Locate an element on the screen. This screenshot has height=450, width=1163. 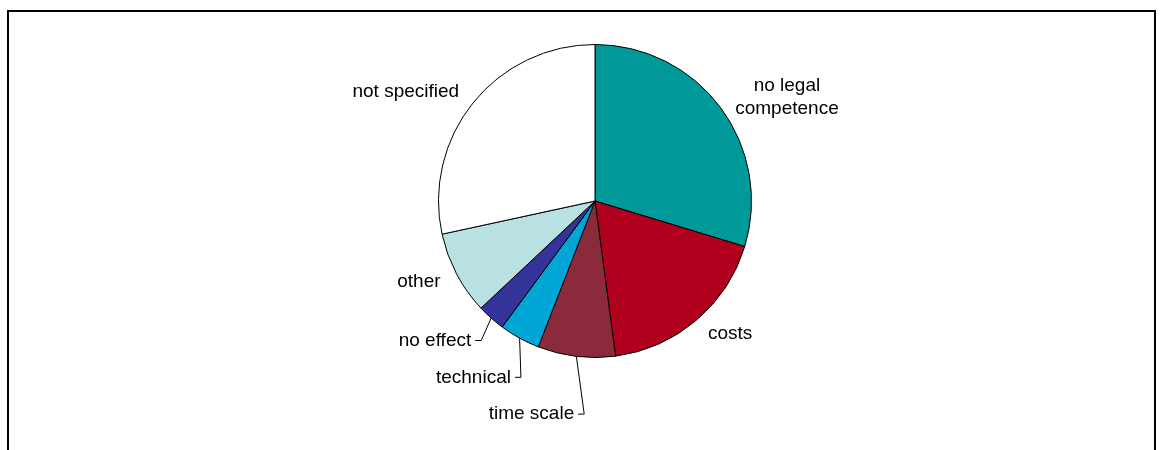
slice-label: costs is located at coordinates (730, 333).